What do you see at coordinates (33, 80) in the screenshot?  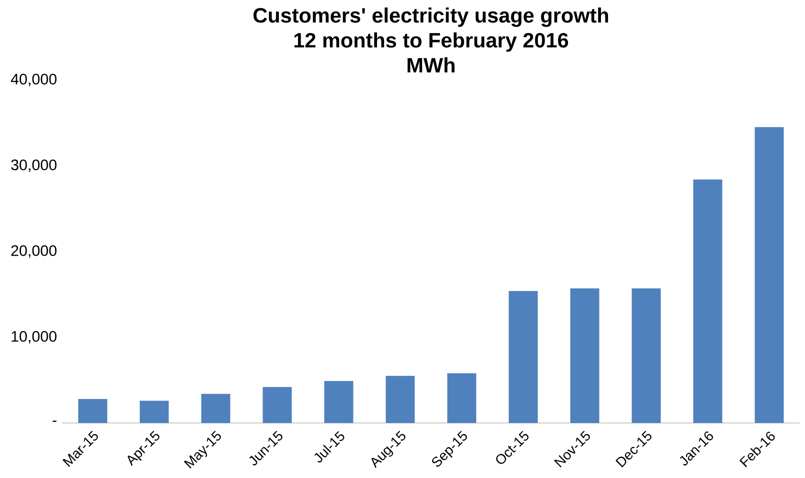 I see `y-tick-label: 40,000` at bounding box center [33, 80].